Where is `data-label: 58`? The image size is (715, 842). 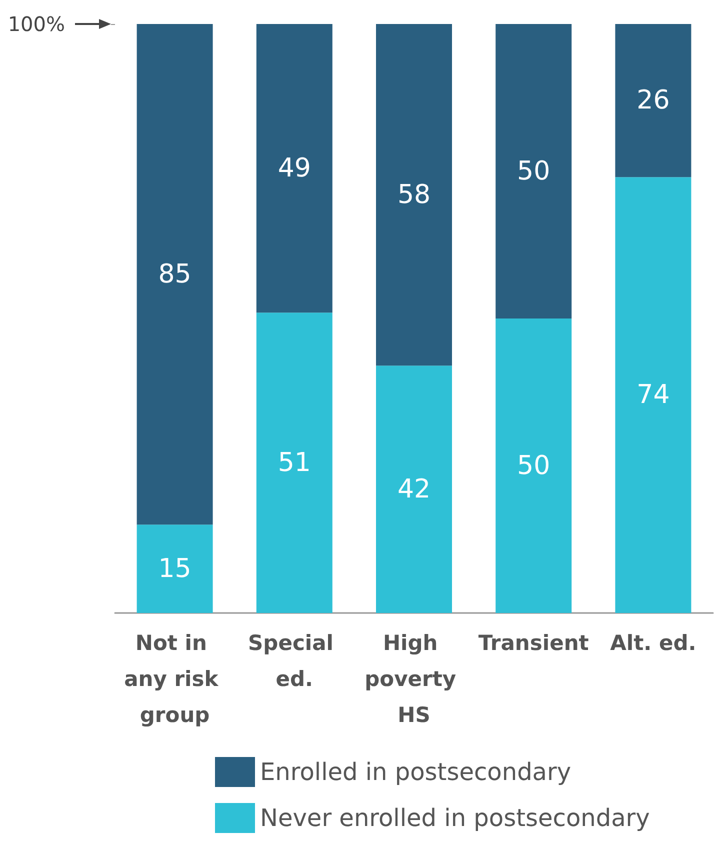 data-label: 58 is located at coordinates (414, 195).